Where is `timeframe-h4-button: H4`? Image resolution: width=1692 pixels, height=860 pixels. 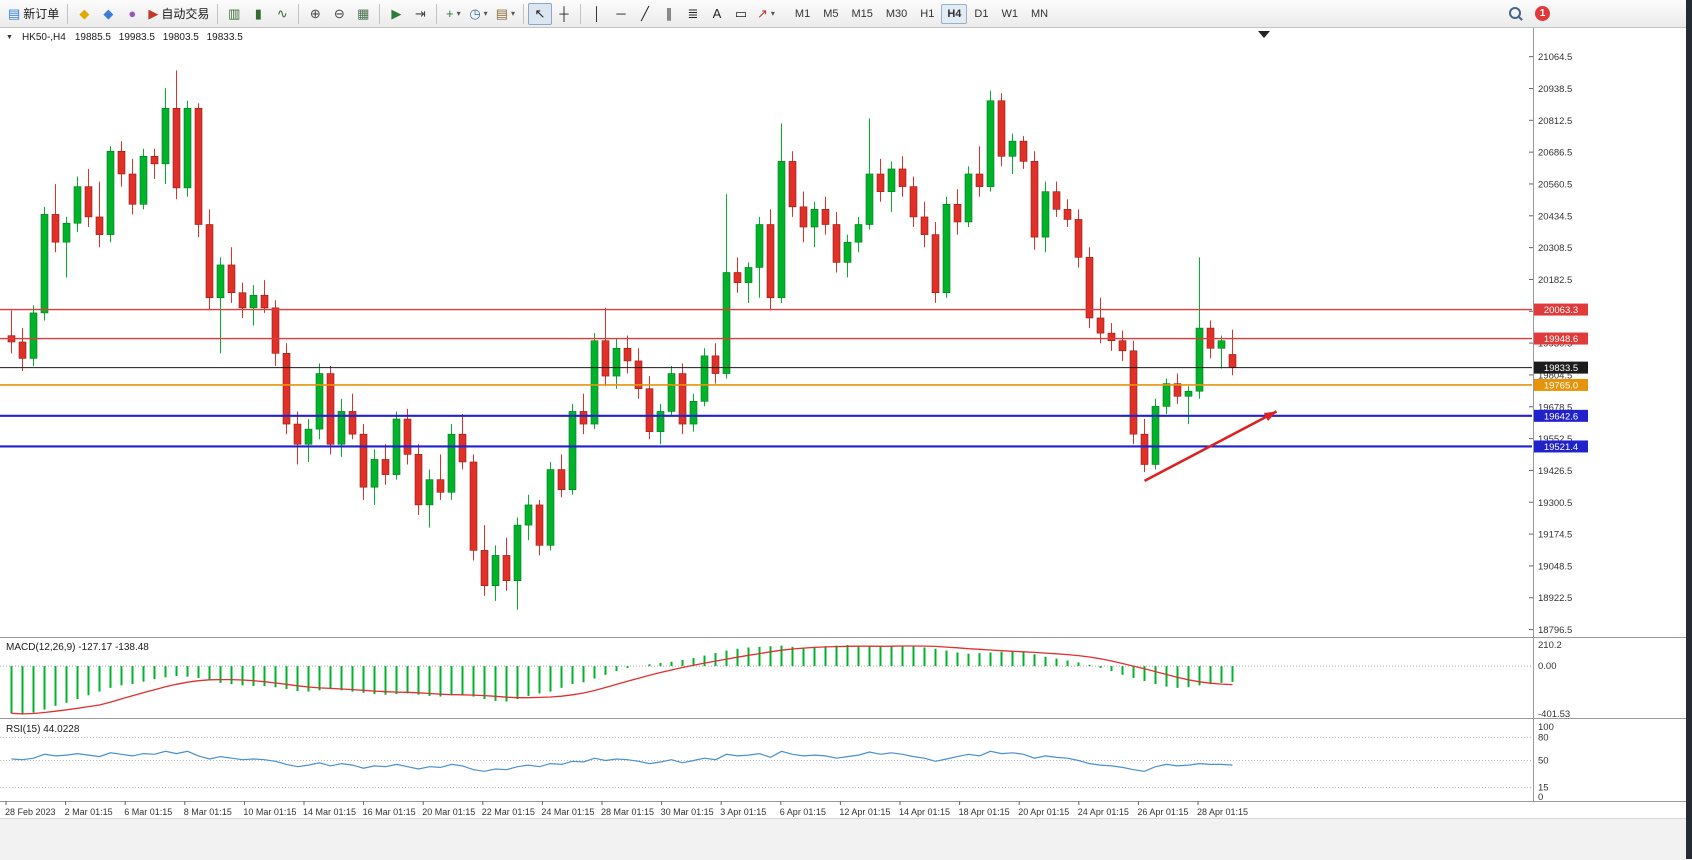 timeframe-h4-button: H4 is located at coordinates (954, 13).